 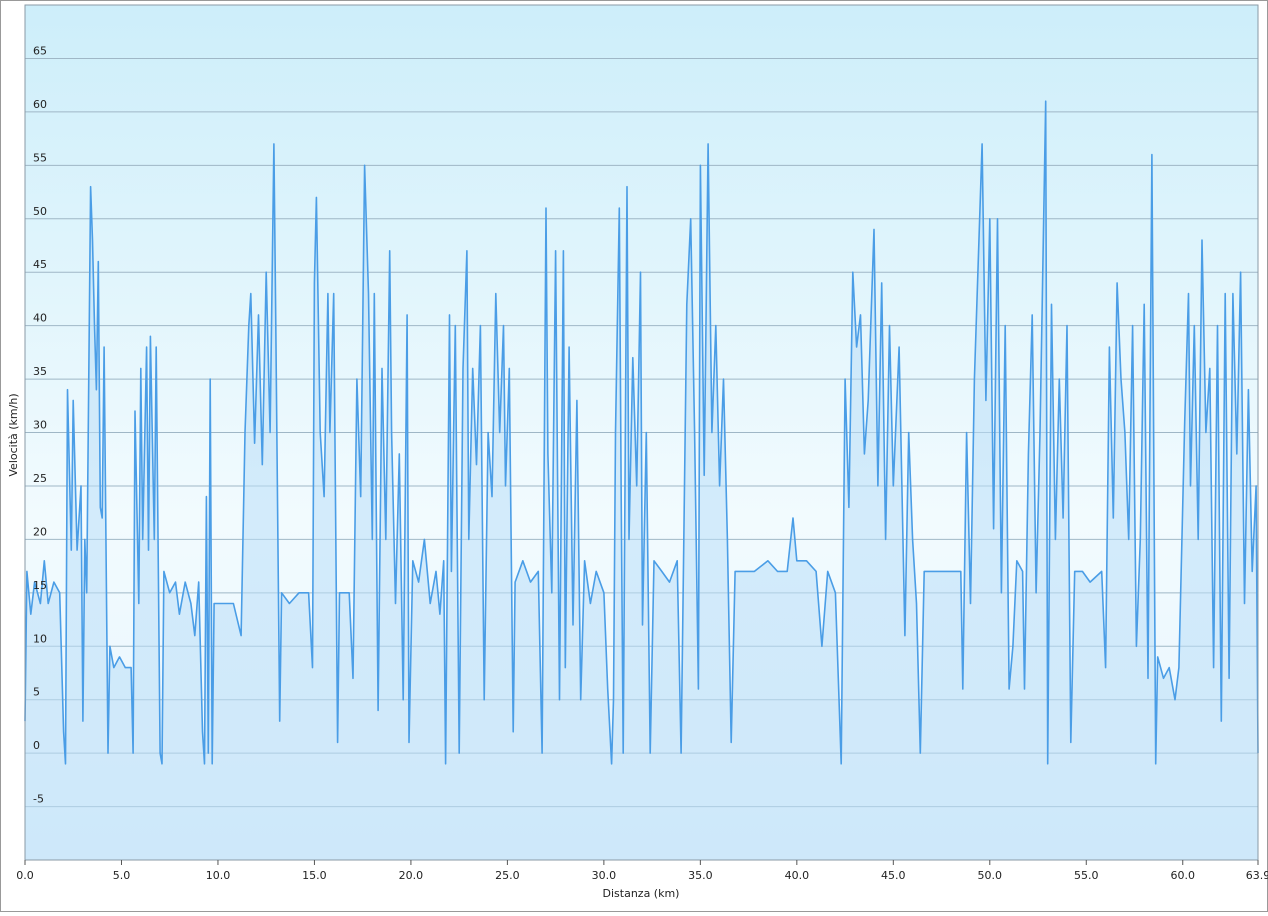 What do you see at coordinates (40, 318) in the screenshot?
I see `y-tick-label: 40` at bounding box center [40, 318].